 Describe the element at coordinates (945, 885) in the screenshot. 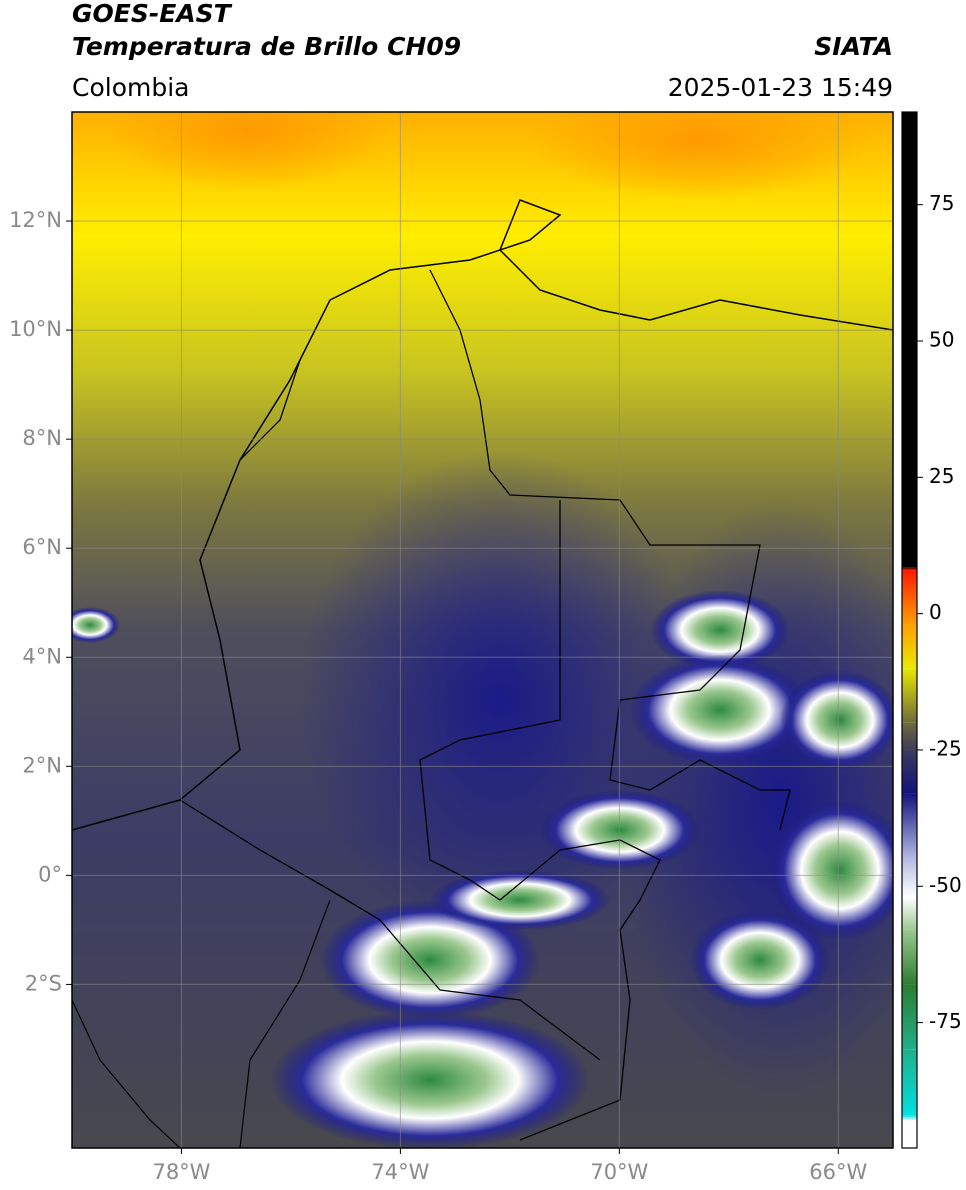

I see `colorbar-tick-label: -50` at that location.